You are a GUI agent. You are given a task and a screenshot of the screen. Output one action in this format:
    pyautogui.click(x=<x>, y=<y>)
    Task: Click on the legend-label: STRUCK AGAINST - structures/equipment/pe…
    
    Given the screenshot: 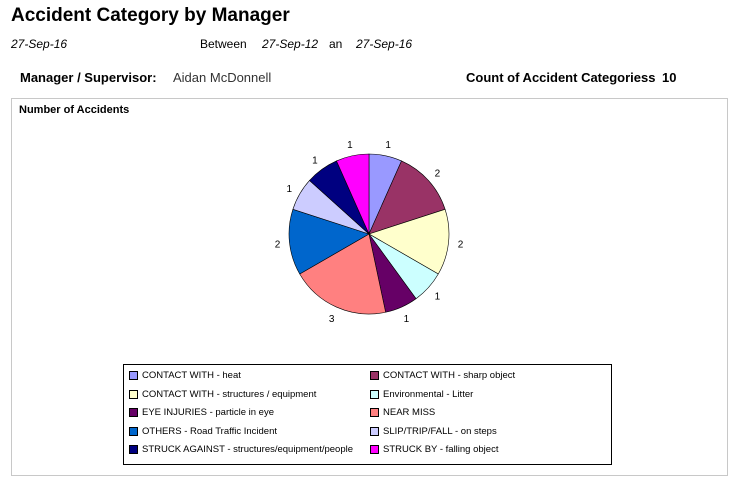 What is the action you would take?
    pyautogui.click(x=248, y=449)
    